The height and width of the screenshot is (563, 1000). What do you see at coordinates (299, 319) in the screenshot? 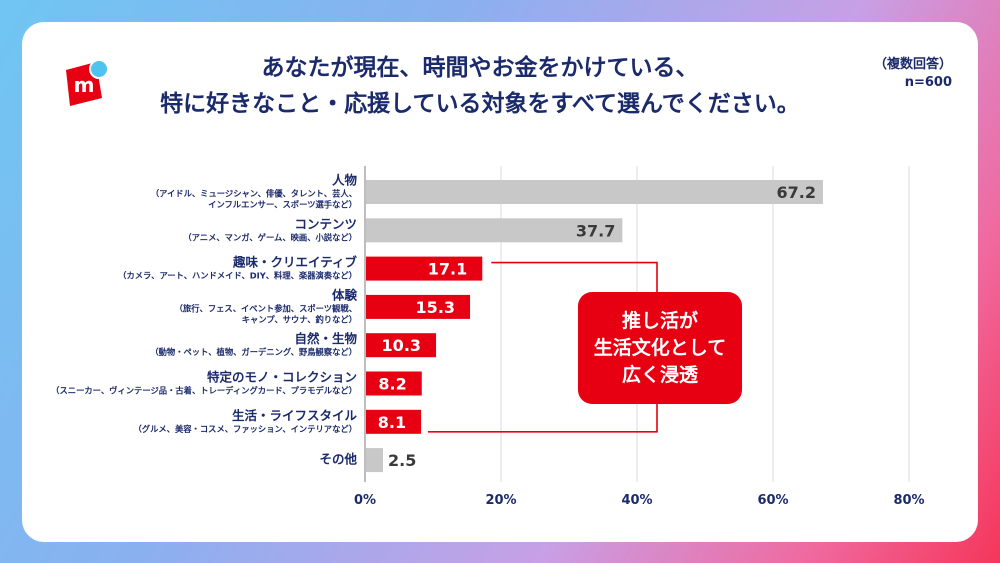
I see `category-sublabel: キャンプ、サウナ、釣りなど）` at bounding box center [299, 319].